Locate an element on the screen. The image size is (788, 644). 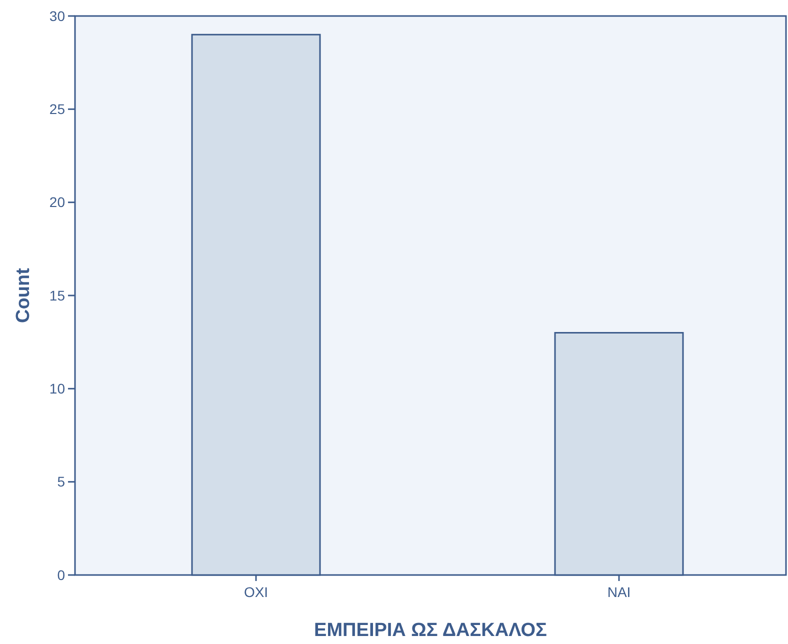
y-tick-label: 5 is located at coordinates (61, 482).